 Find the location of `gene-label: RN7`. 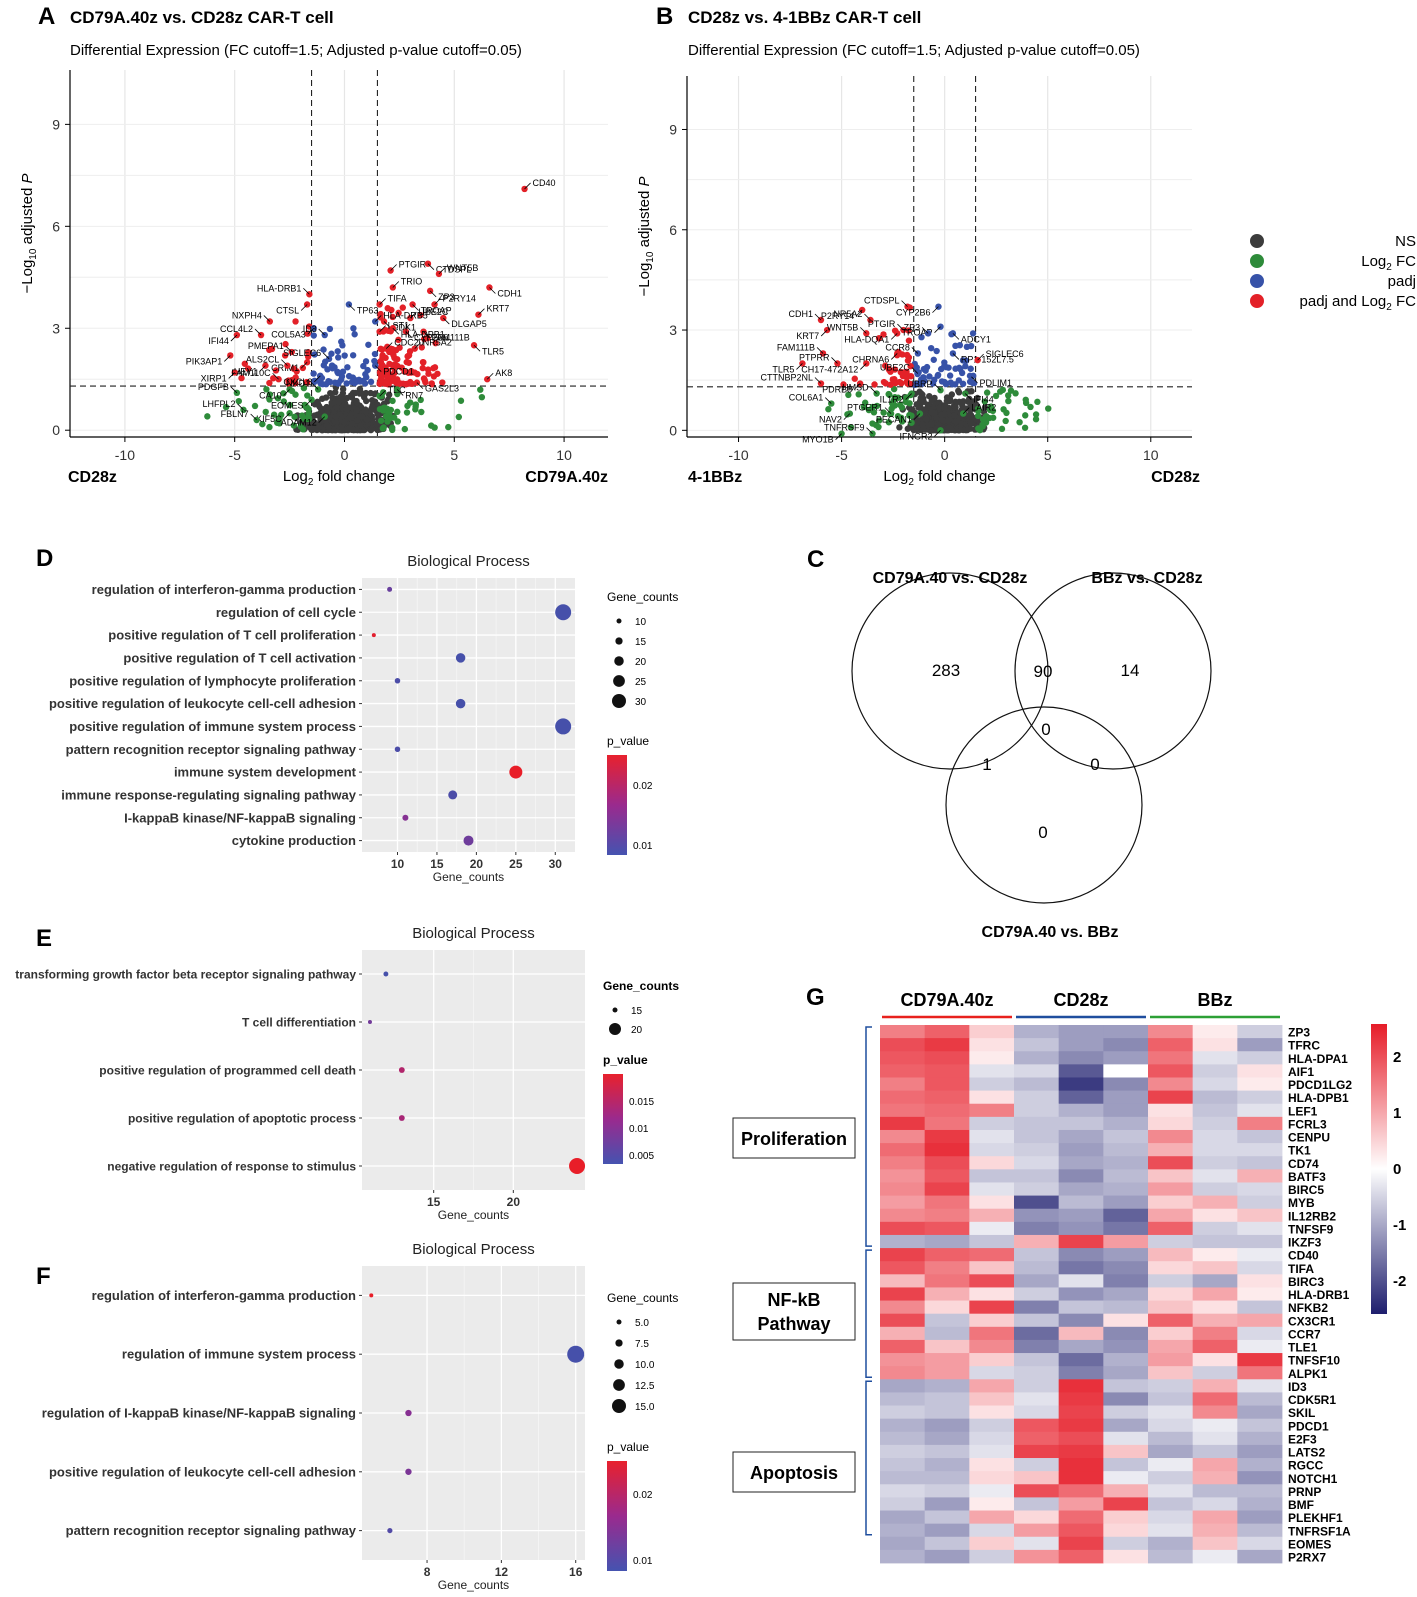

gene-label: RN7 is located at coordinates (414, 395).